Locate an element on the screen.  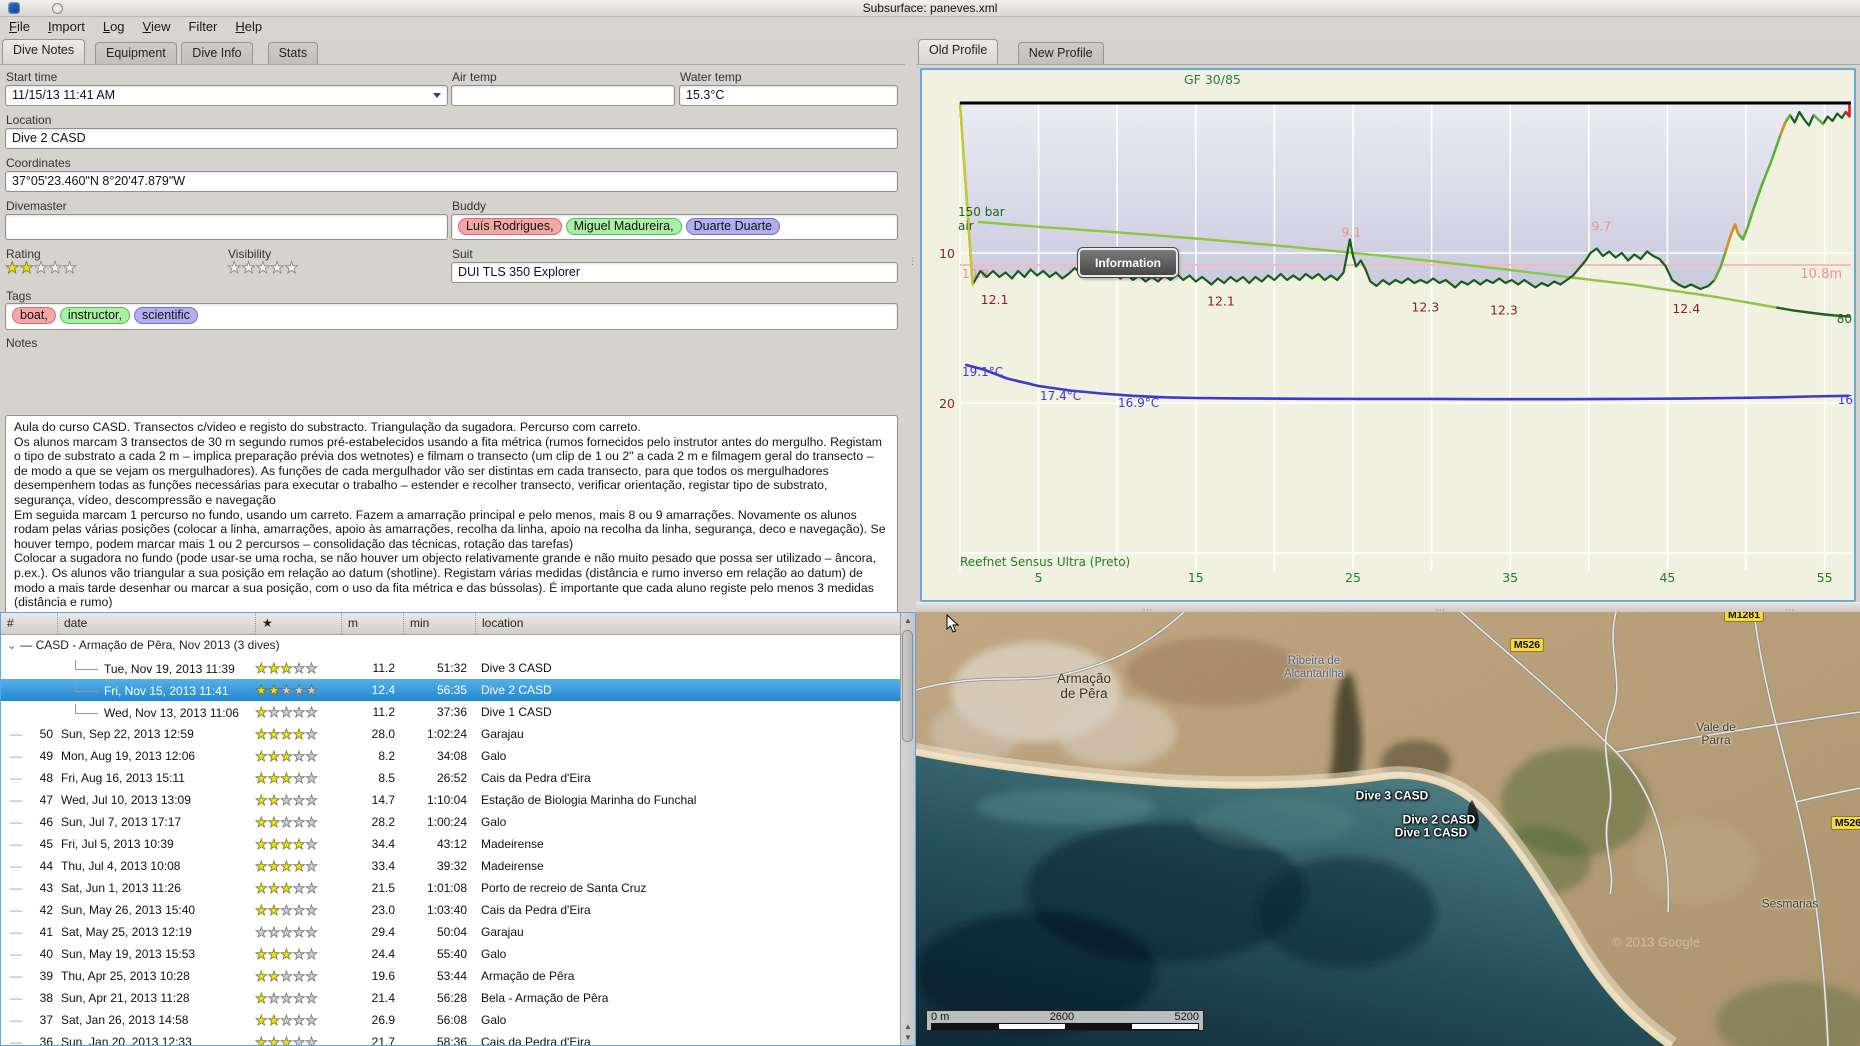
svg-text: 9.1 is located at coordinates (1351, 232).